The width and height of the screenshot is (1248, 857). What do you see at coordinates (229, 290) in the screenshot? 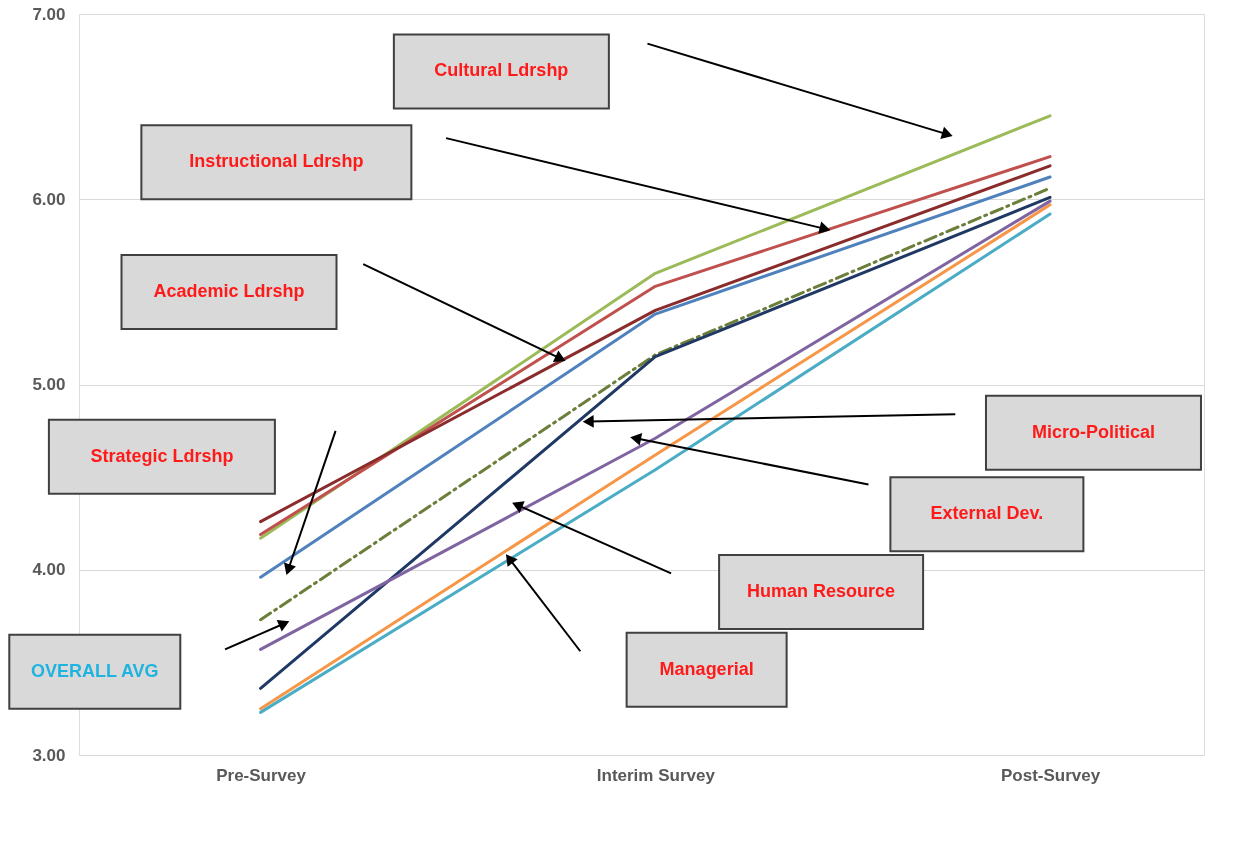
I see `annotation: Academic Ldrshp` at bounding box center [229, 290].